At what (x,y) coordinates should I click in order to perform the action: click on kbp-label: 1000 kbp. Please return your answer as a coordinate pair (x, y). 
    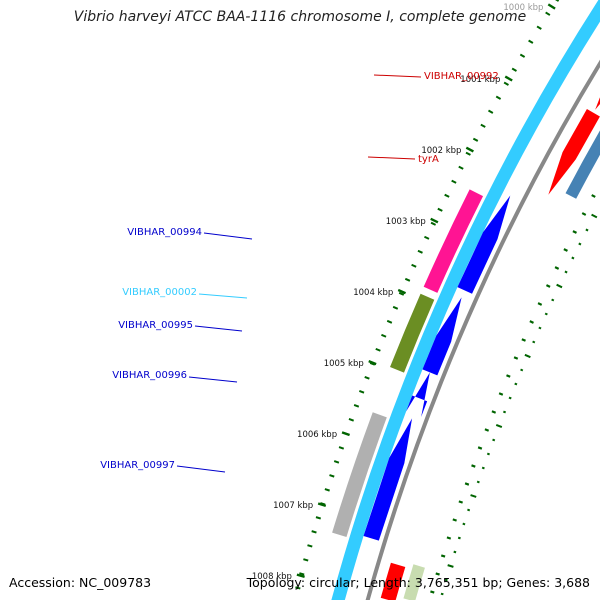
    Looking at the image, I should click on (523, 8).